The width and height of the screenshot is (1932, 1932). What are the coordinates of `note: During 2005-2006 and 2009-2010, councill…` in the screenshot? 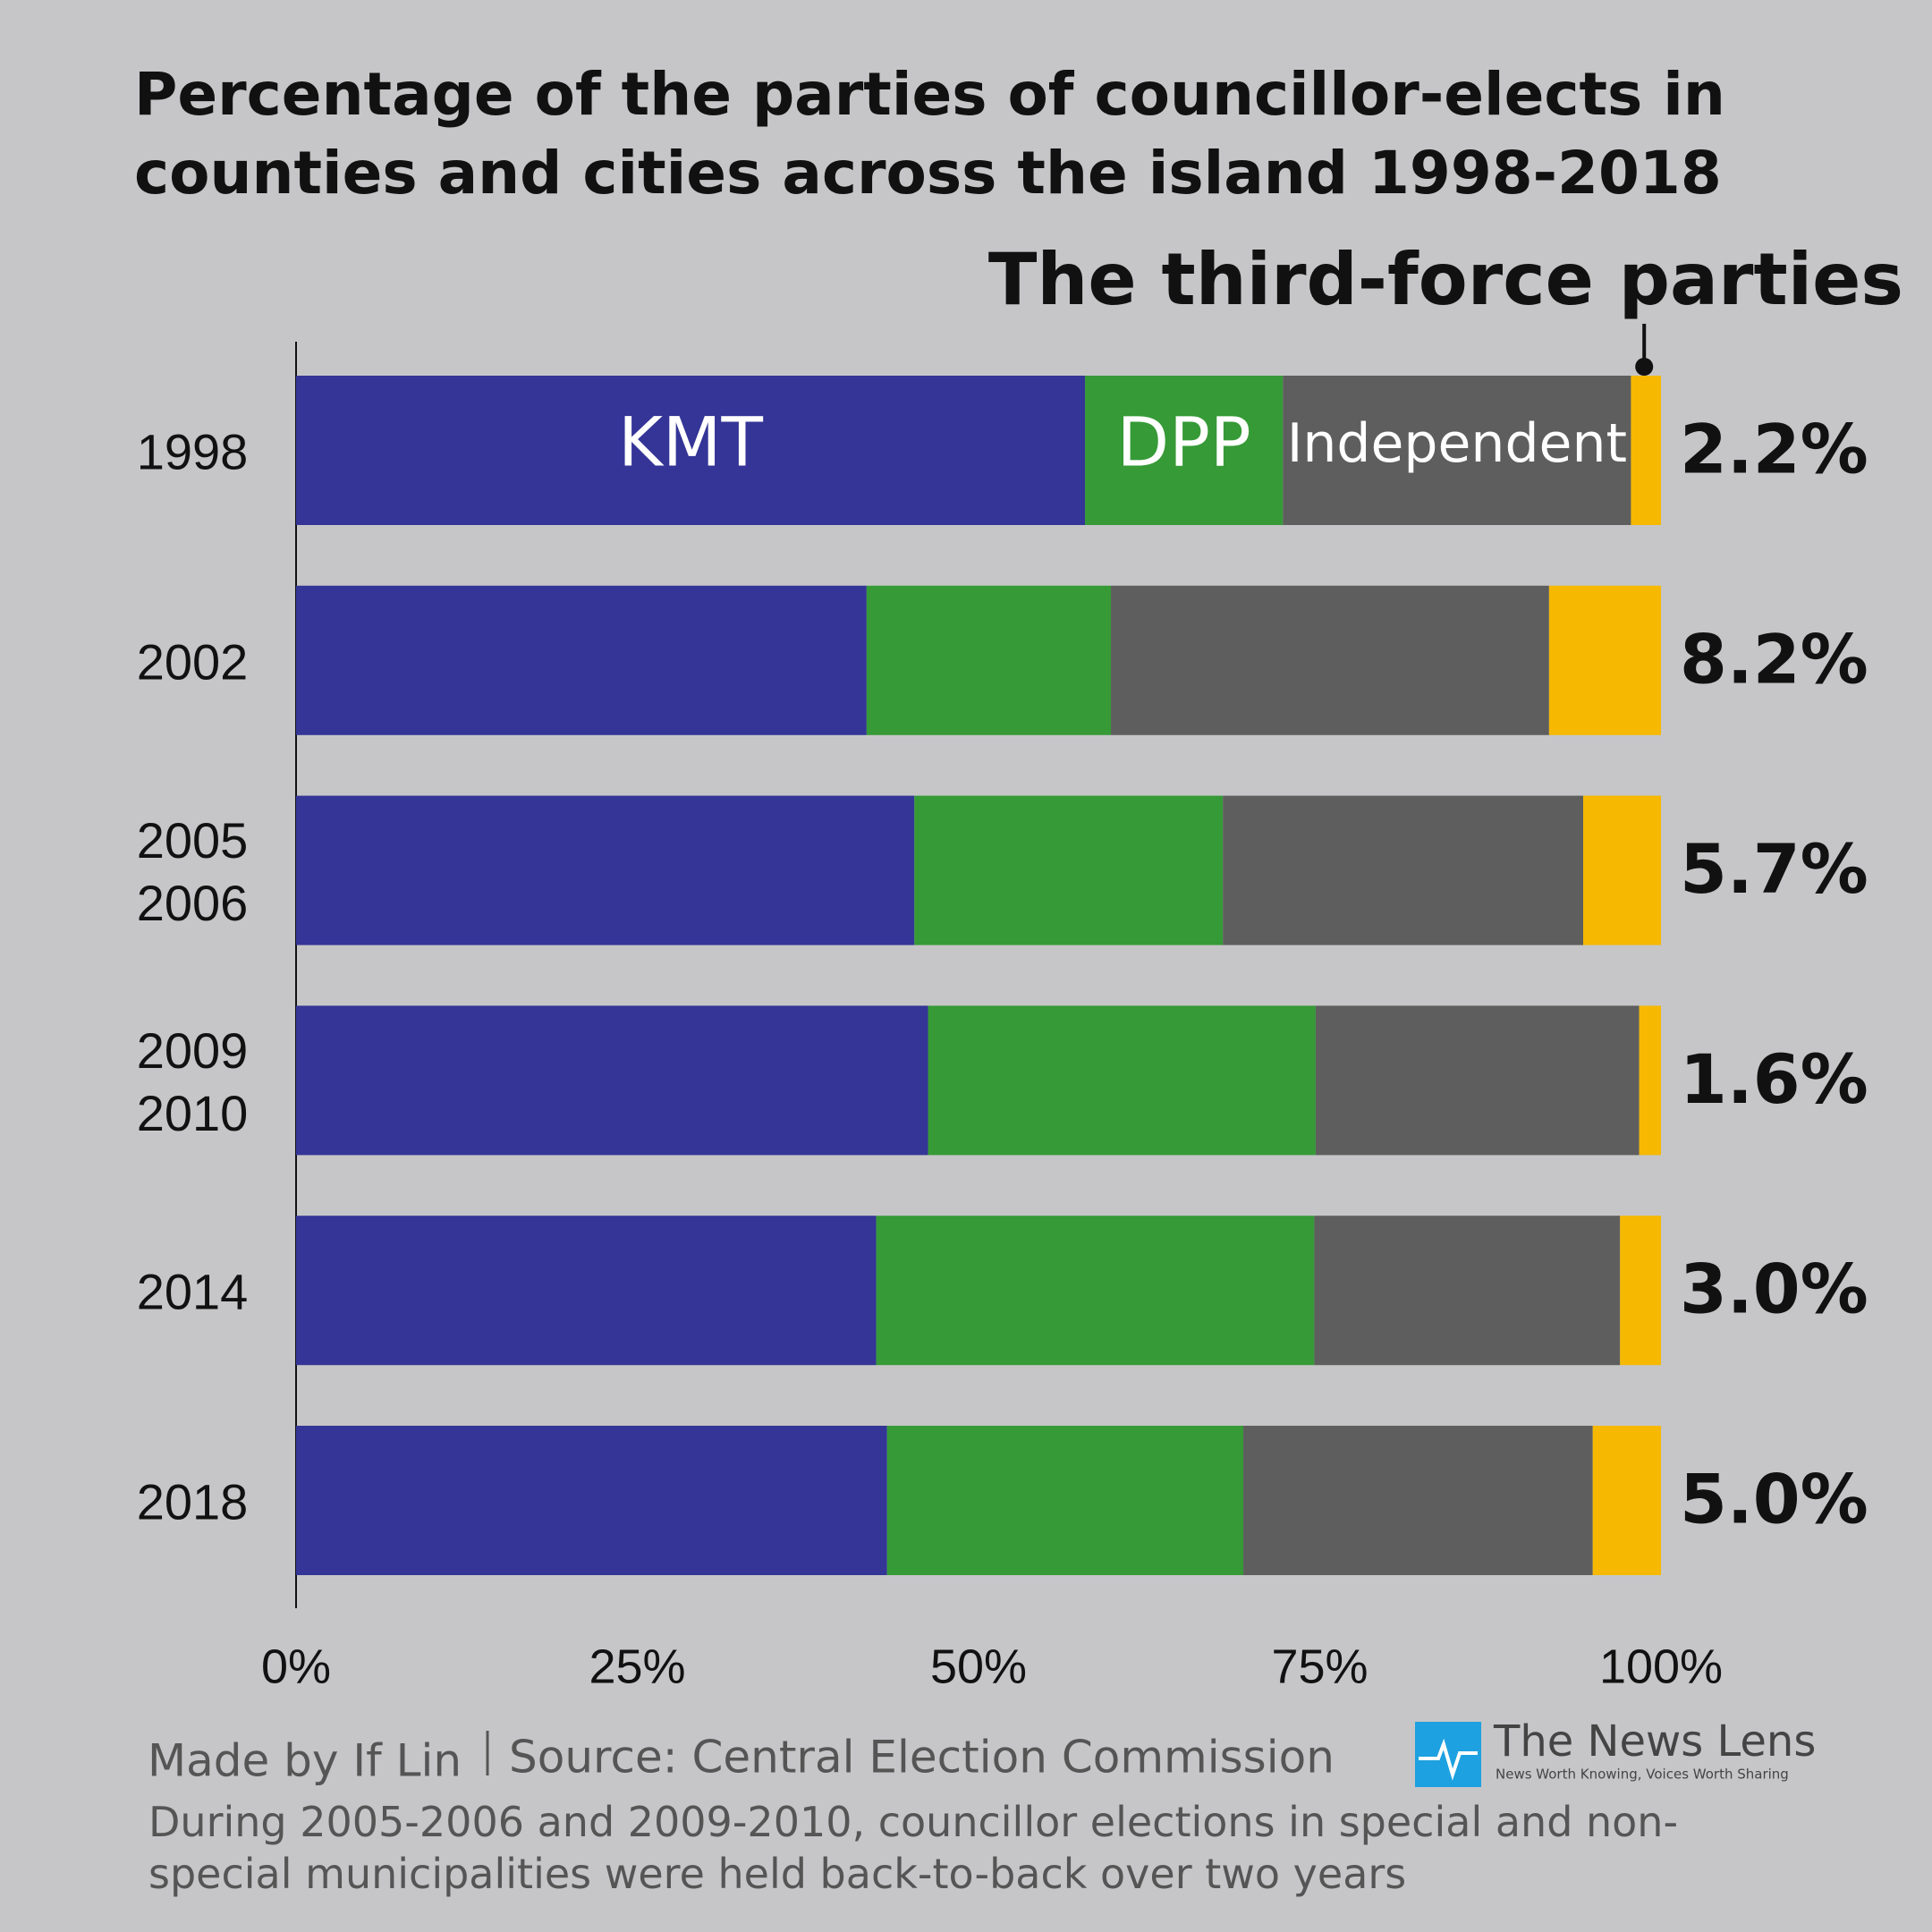 It's located at (913, 1848).